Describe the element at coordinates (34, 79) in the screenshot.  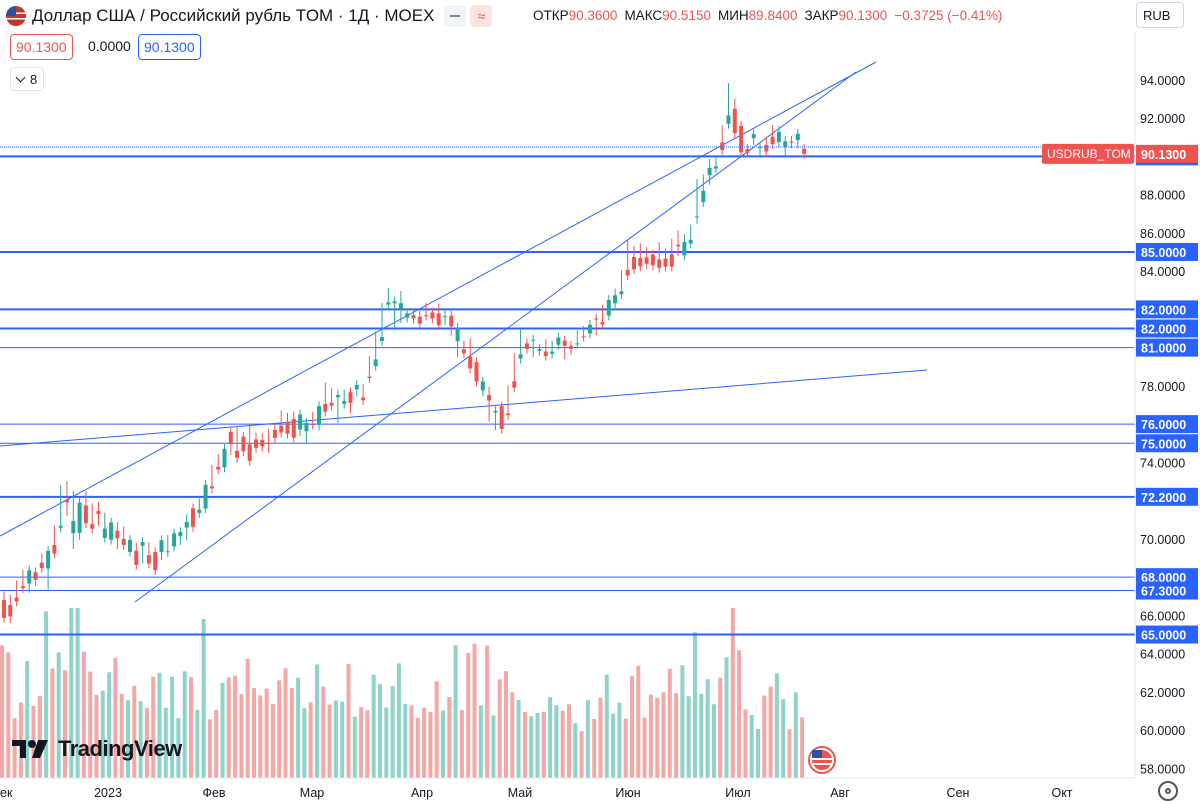
I see `indicator-count: 8` at that location.